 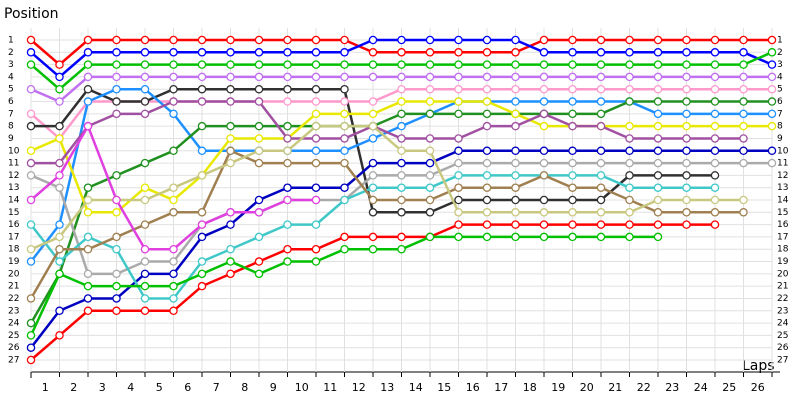 I want to click on y-tick-label: 10, so click(x=14, y=151).